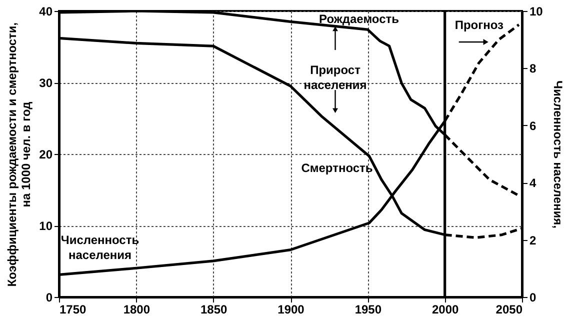 The image size is (570, 333). I want to click on y-tick-label: 0, so click(49, 297).